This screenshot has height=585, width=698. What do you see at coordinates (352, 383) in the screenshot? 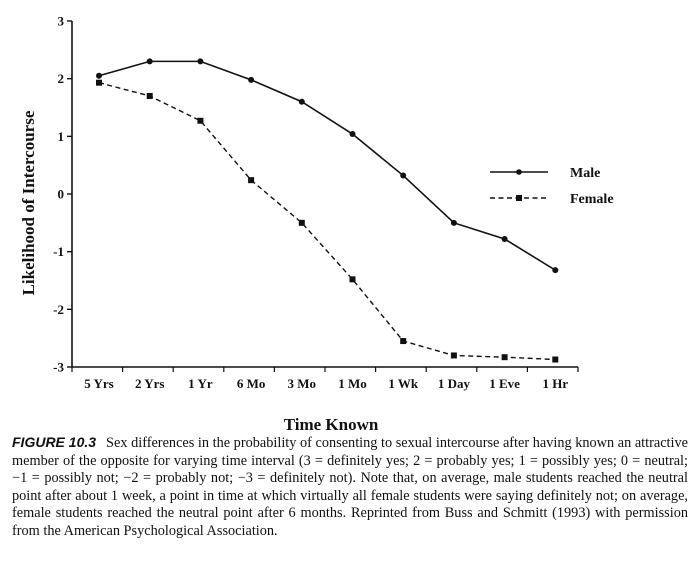
I see `x-tick-label: 1 Mo` at bounding box center [352, 383].